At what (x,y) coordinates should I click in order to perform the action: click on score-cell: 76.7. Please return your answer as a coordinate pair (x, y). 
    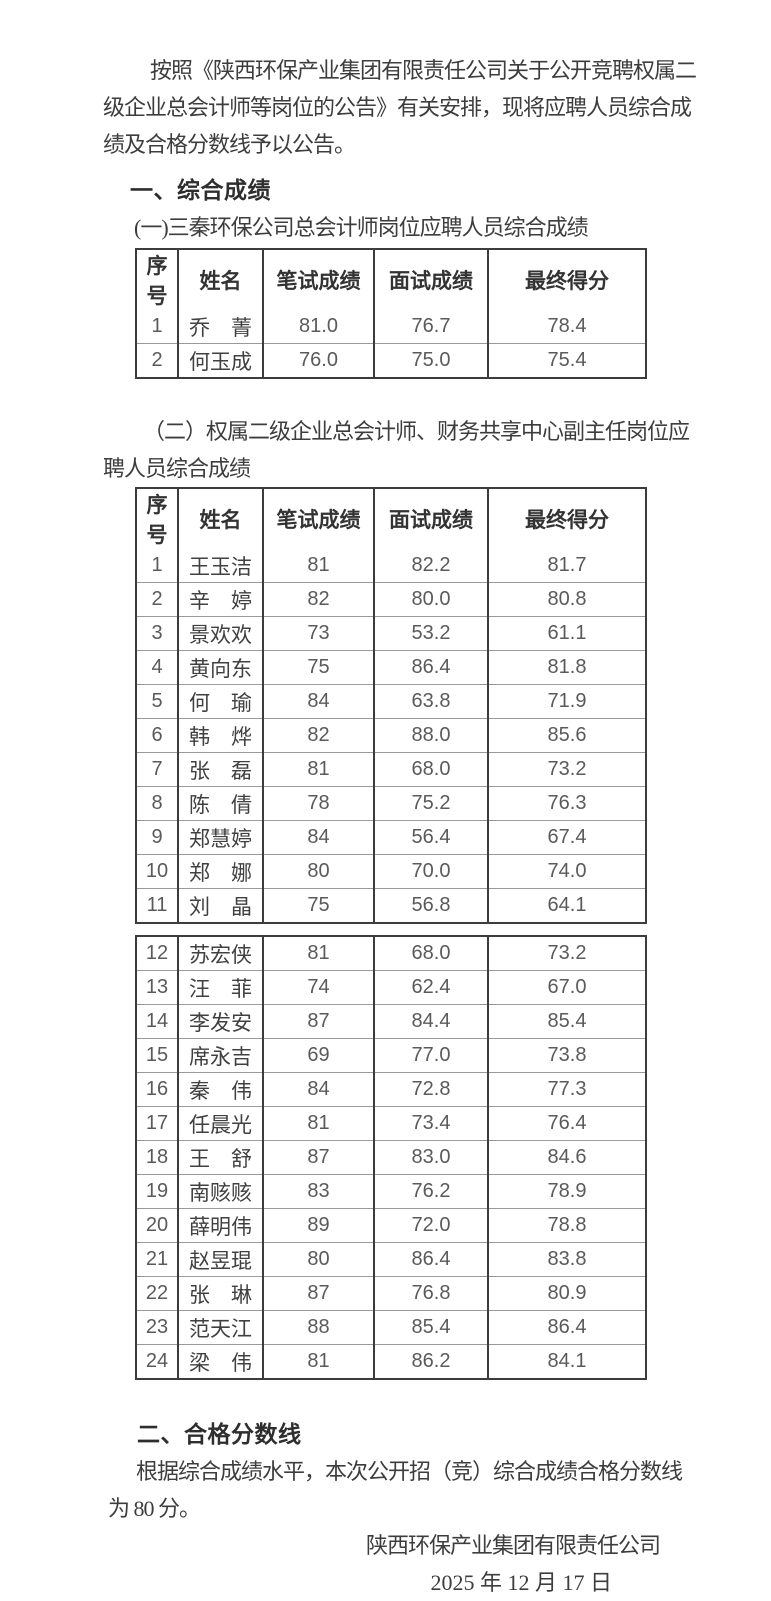
    Looking at the image, I should click on (430, 327).